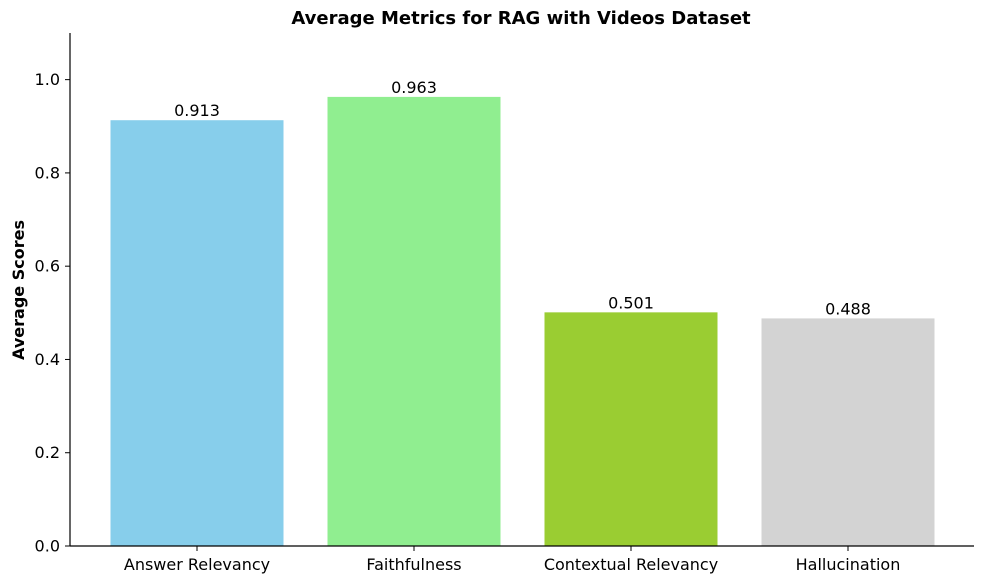 This screenshot has width=984, height=584. Describe the element at coordinates (197, 333) in the screenshot. I see `bar-answer-relevancy` at that location.